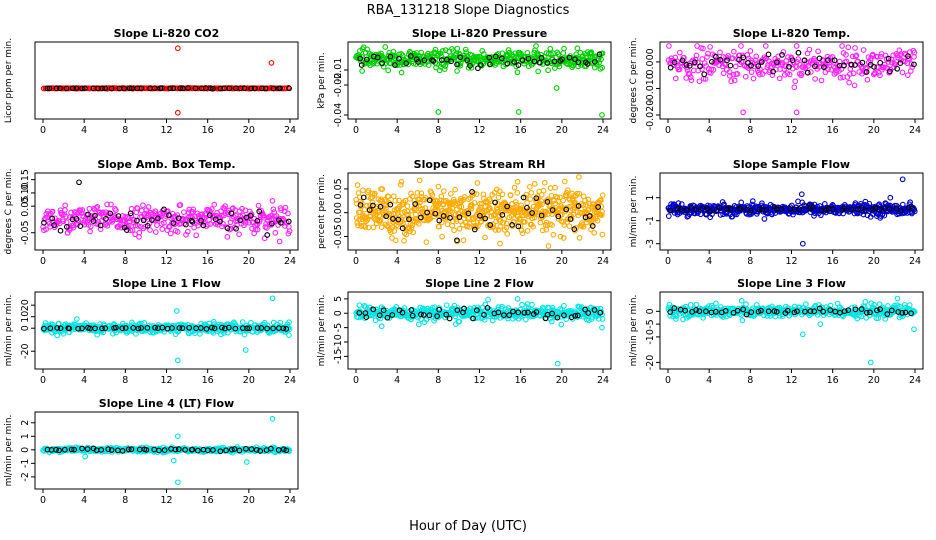 Image resolution: width=936 pixels, height=540 pixels. I want to click on y-tick-label: 0.10, so click(25, 192).